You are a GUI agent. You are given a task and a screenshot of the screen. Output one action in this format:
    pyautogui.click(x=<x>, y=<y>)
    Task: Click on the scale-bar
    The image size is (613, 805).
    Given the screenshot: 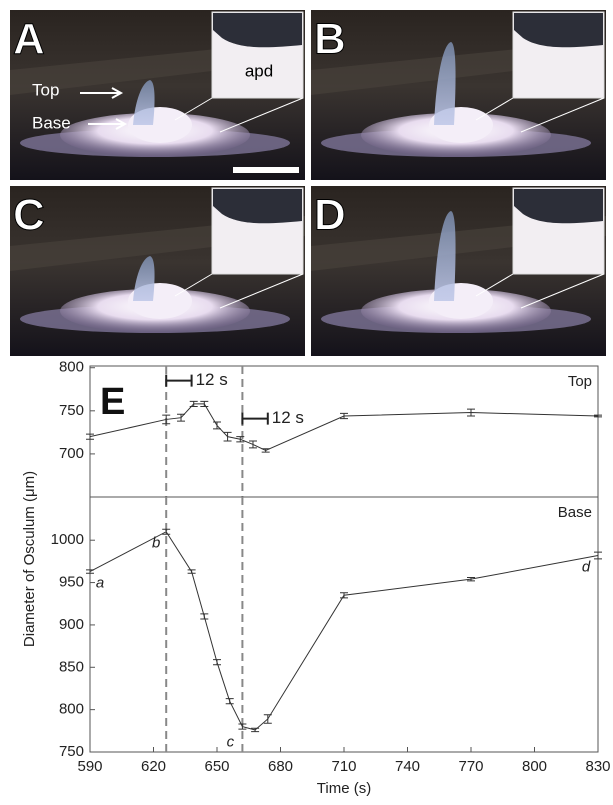 What is the action you would take?
    pyautogui.click(x=266, y=170)
    